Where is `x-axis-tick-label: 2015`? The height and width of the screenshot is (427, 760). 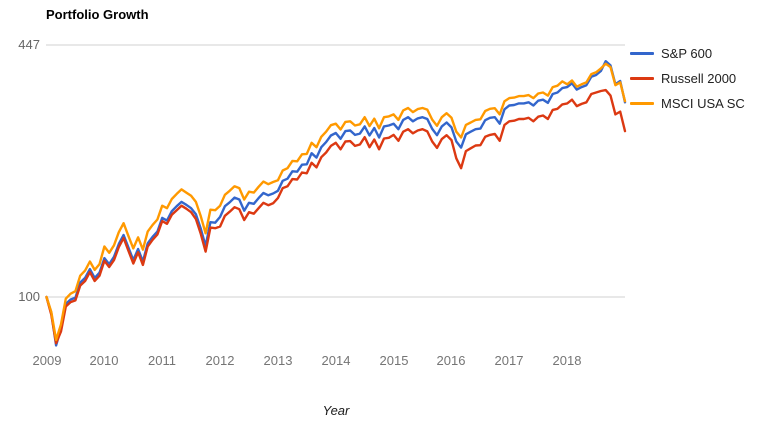 x-axis-tick-label: 2015 is located at coordinates (394, 360).